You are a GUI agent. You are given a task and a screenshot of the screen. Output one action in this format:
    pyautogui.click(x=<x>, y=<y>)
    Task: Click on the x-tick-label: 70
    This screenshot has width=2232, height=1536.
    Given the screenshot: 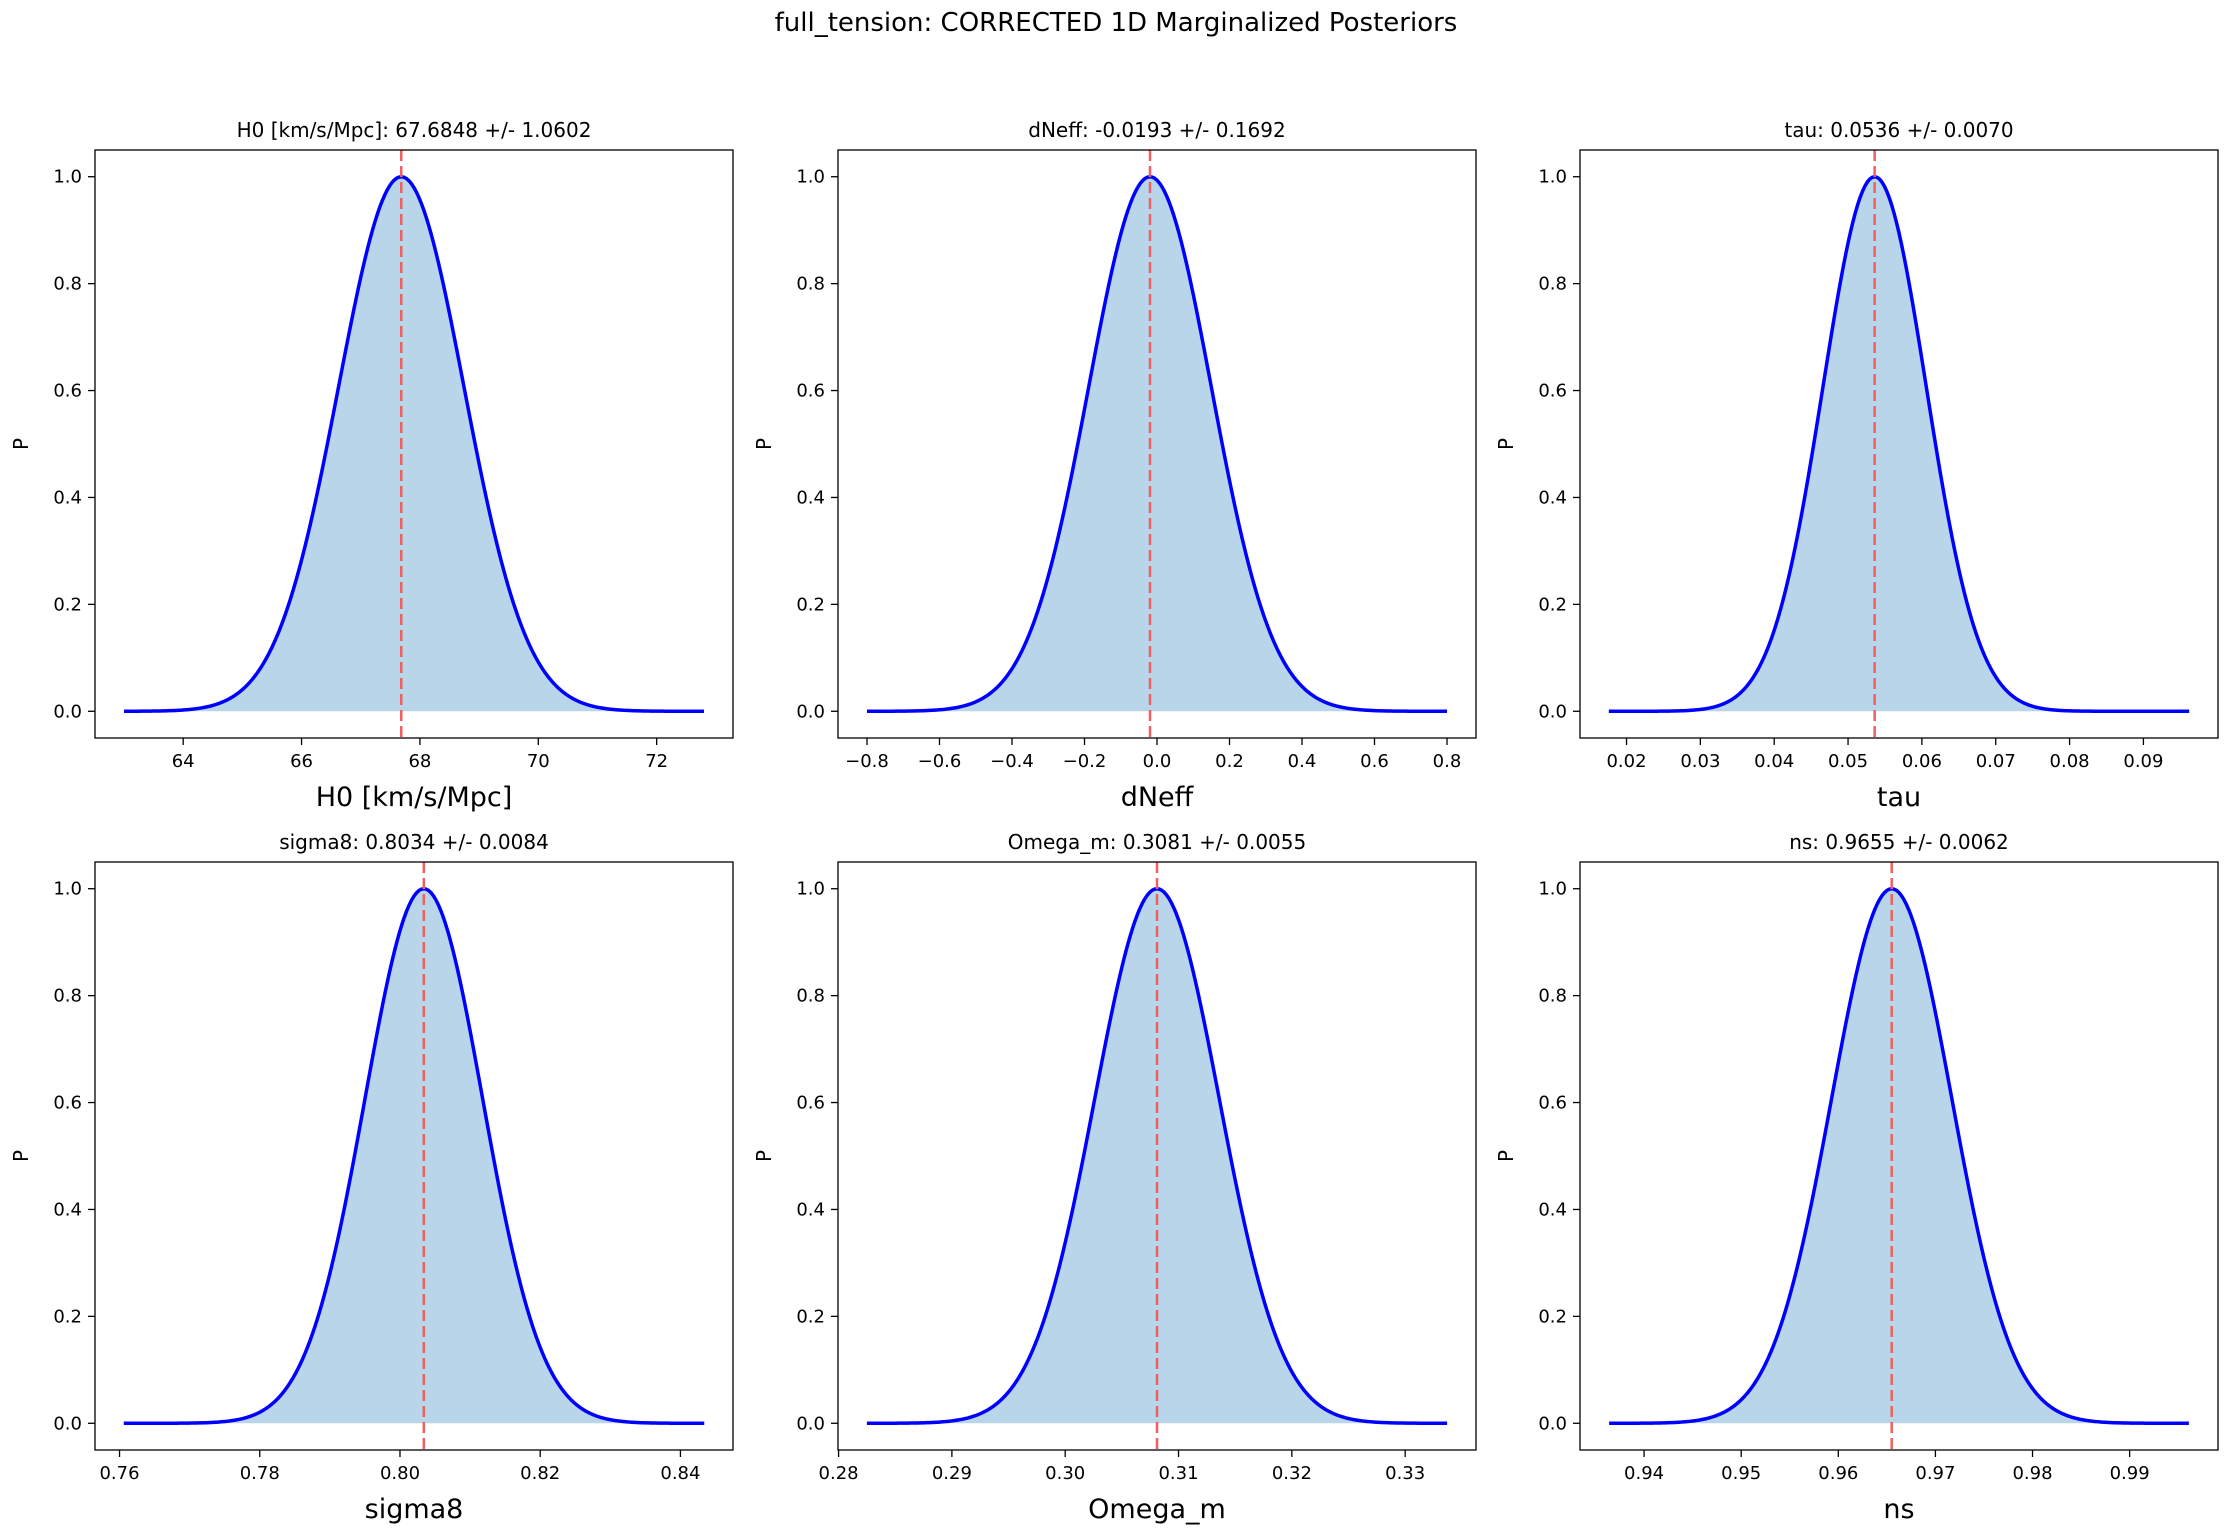 What is the action you would take?
    pyautogui.click(x=538, y=761)
    